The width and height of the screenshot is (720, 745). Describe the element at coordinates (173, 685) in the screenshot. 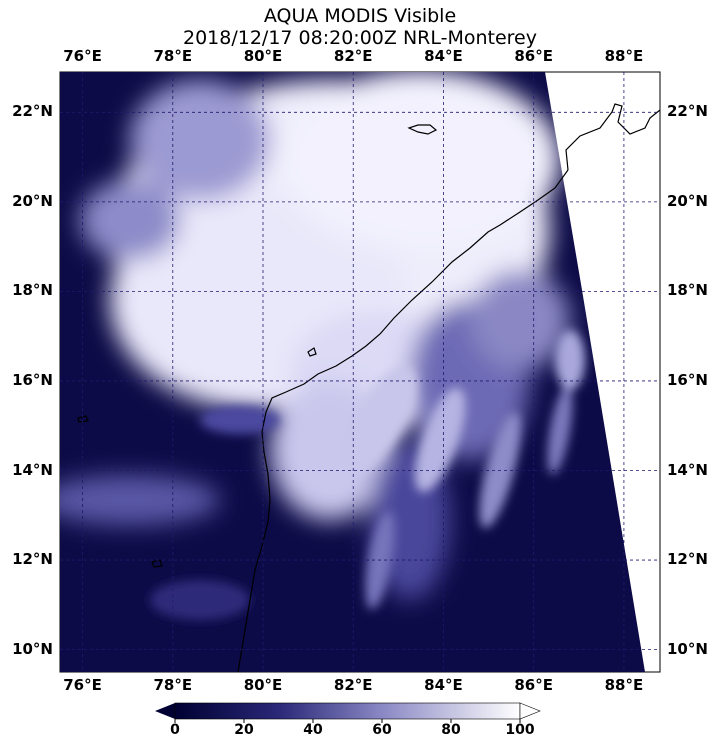

I see `lon-tick-label-bottom: 78°E` at that location.